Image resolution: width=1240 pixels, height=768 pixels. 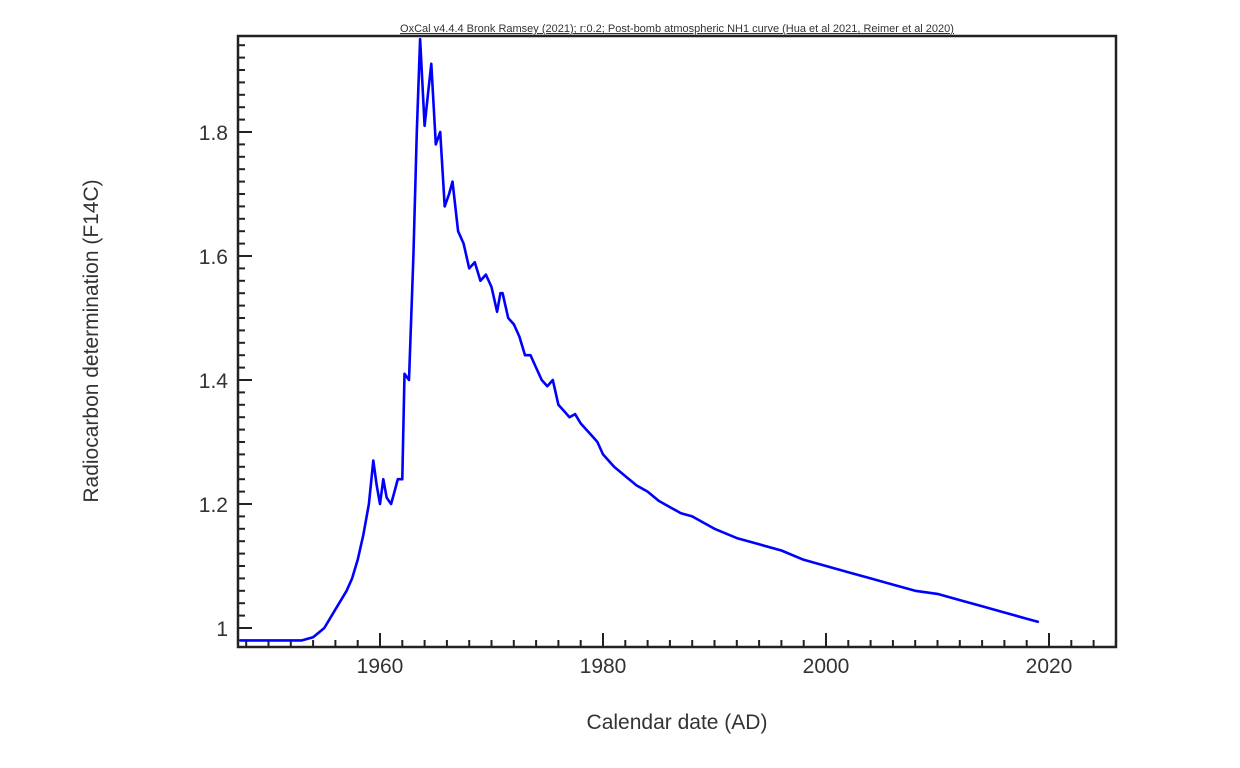 I want to click on y-tick-label: 1.8, so click(x=213, y=133).